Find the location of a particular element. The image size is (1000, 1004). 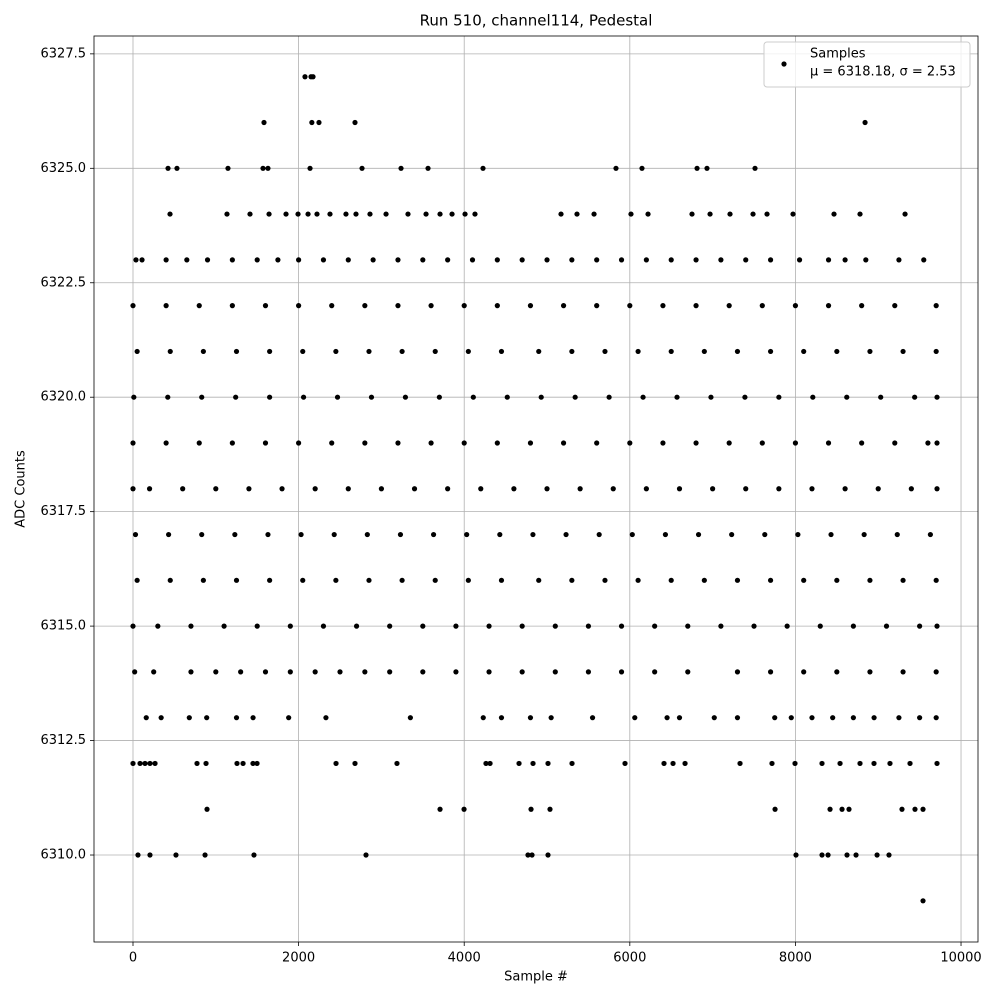

y-tick-label: 6325.0 is located at coordinates (64, 168).